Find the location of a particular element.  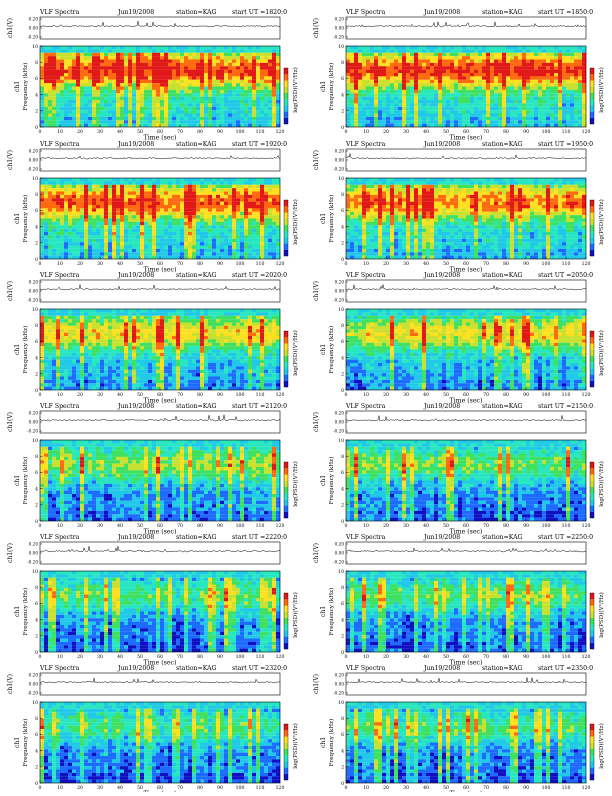

spectrogram-xtick-label: 110 is located at coordinates (260, 132).